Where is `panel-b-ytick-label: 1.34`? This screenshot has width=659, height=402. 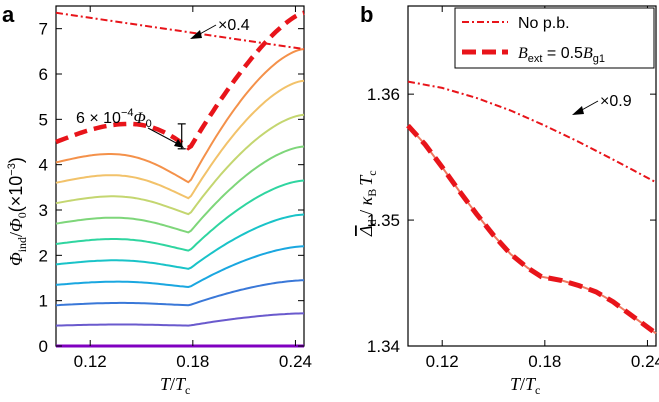 panel-b-ytick-label: 1.34 is located at coordinates (383, 346).